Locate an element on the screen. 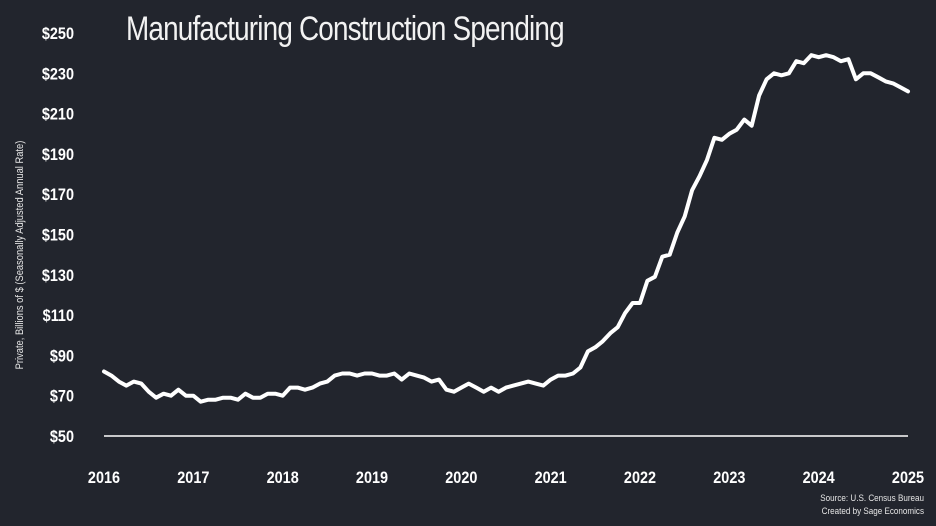 This screenshot has height=526, width=936. y-tick-label: $230 is located at coordinates (58, 74).